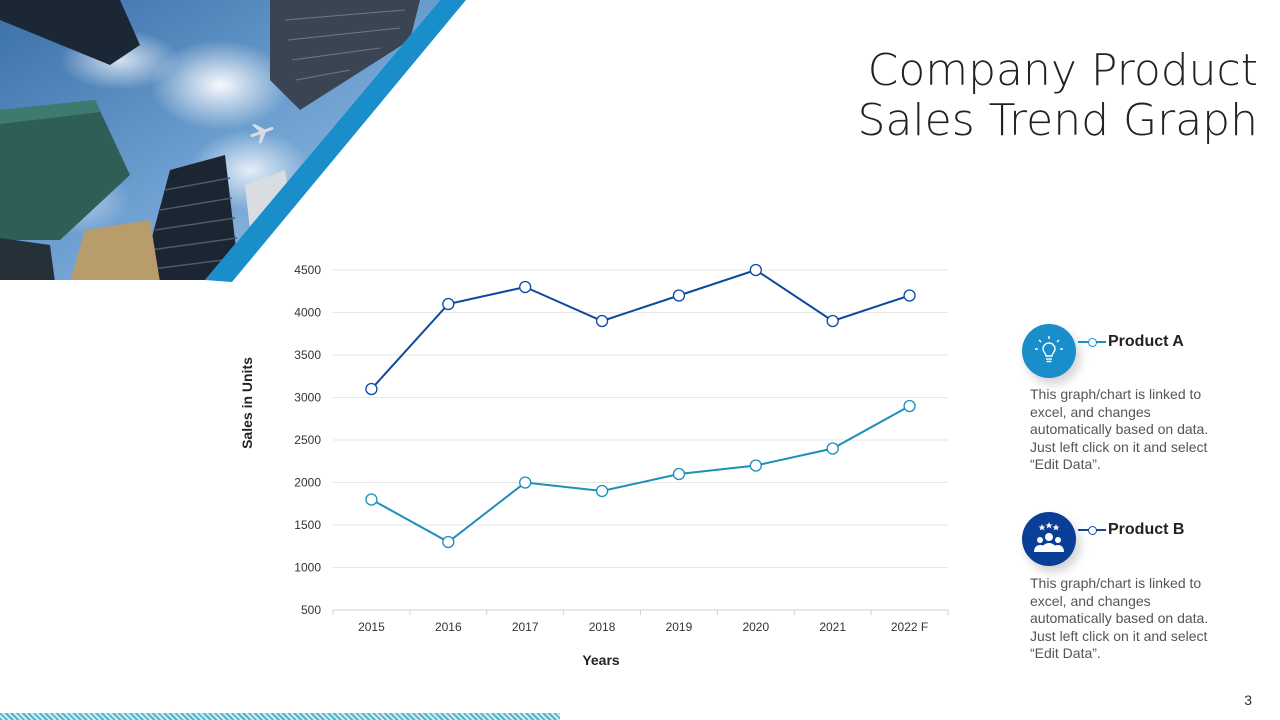 This screenshot has width=1280, height=720. I want to click on x-axis-label: Years, so click(601, 660).